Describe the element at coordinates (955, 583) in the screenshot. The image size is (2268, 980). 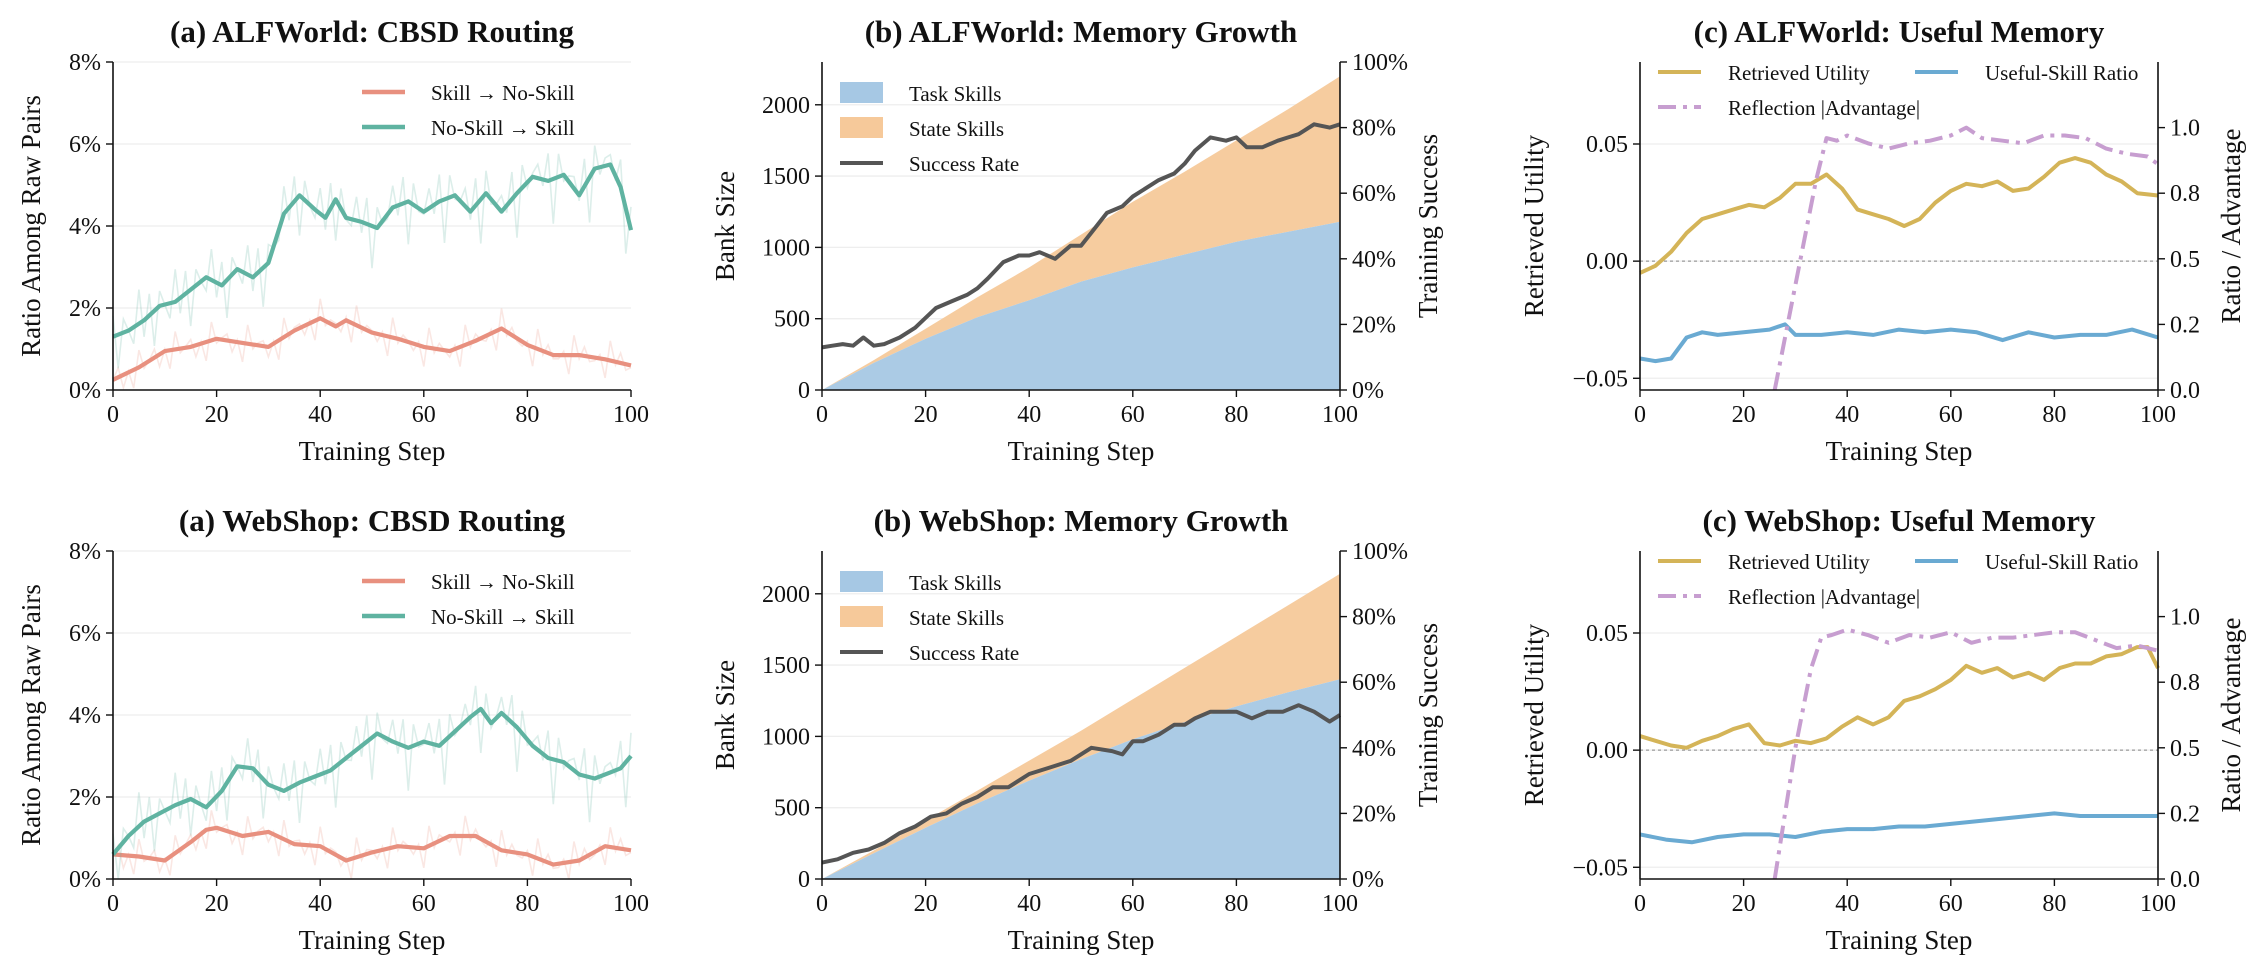
I see `legend-label: Task Skills` at that location.